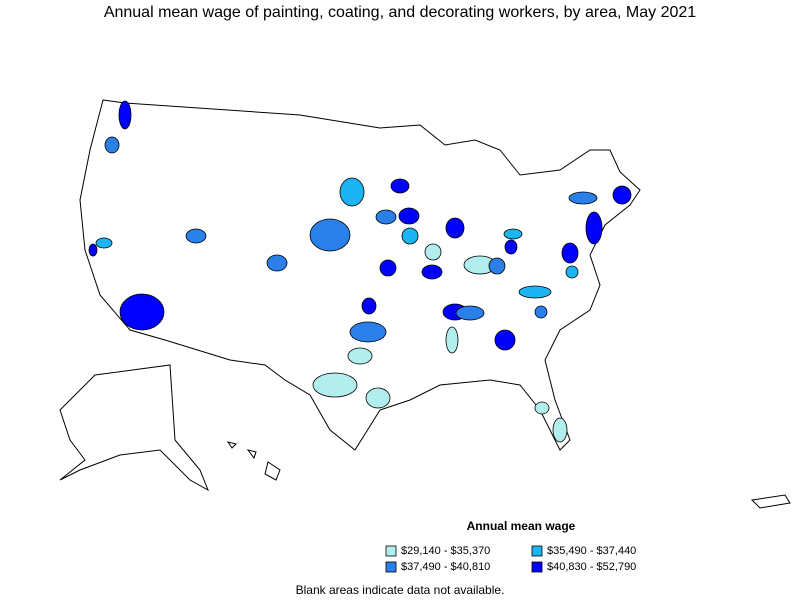 The width and height of the screenshot is (800, 605). Describe the element at coordinates (445, 567) in the screenshot. I see `legend-label: $37,490 - $40,810` at that location.